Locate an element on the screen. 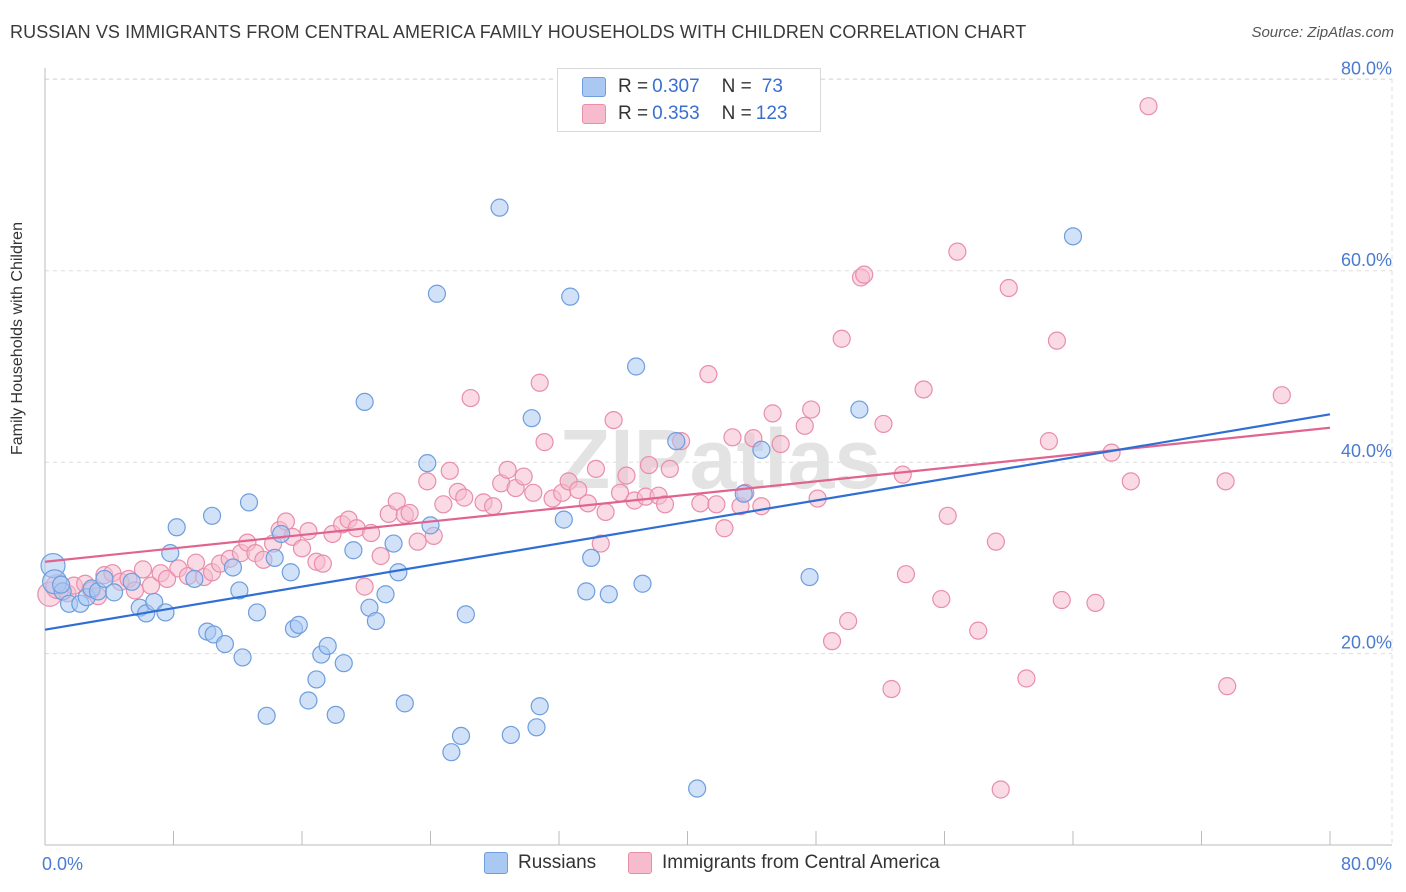 Image resolution: width=1406 pixels, height=892 pixels. n-value: 123 is located at coordinates (771, 113).